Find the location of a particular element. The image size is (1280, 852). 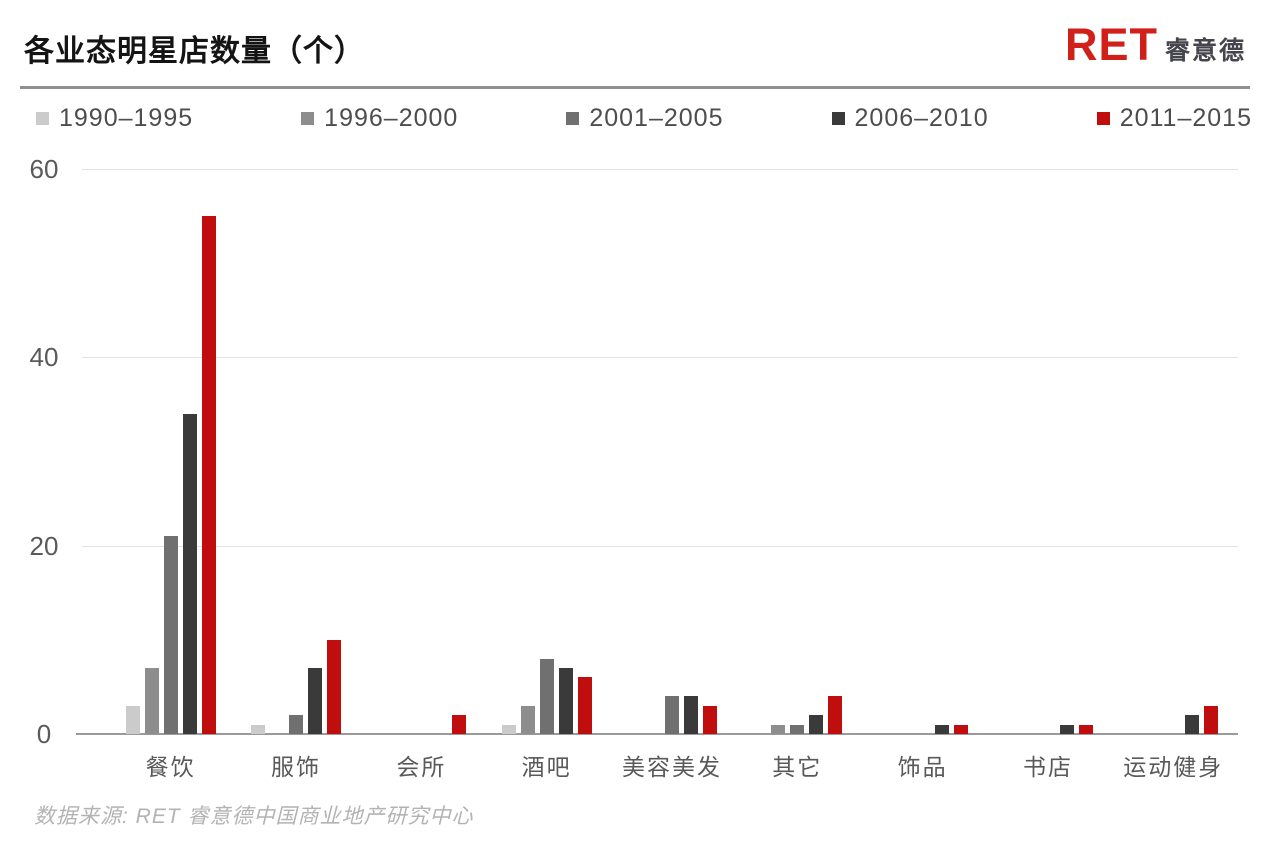

bar-cluster-服饰 is located at coordinates (295, 451).